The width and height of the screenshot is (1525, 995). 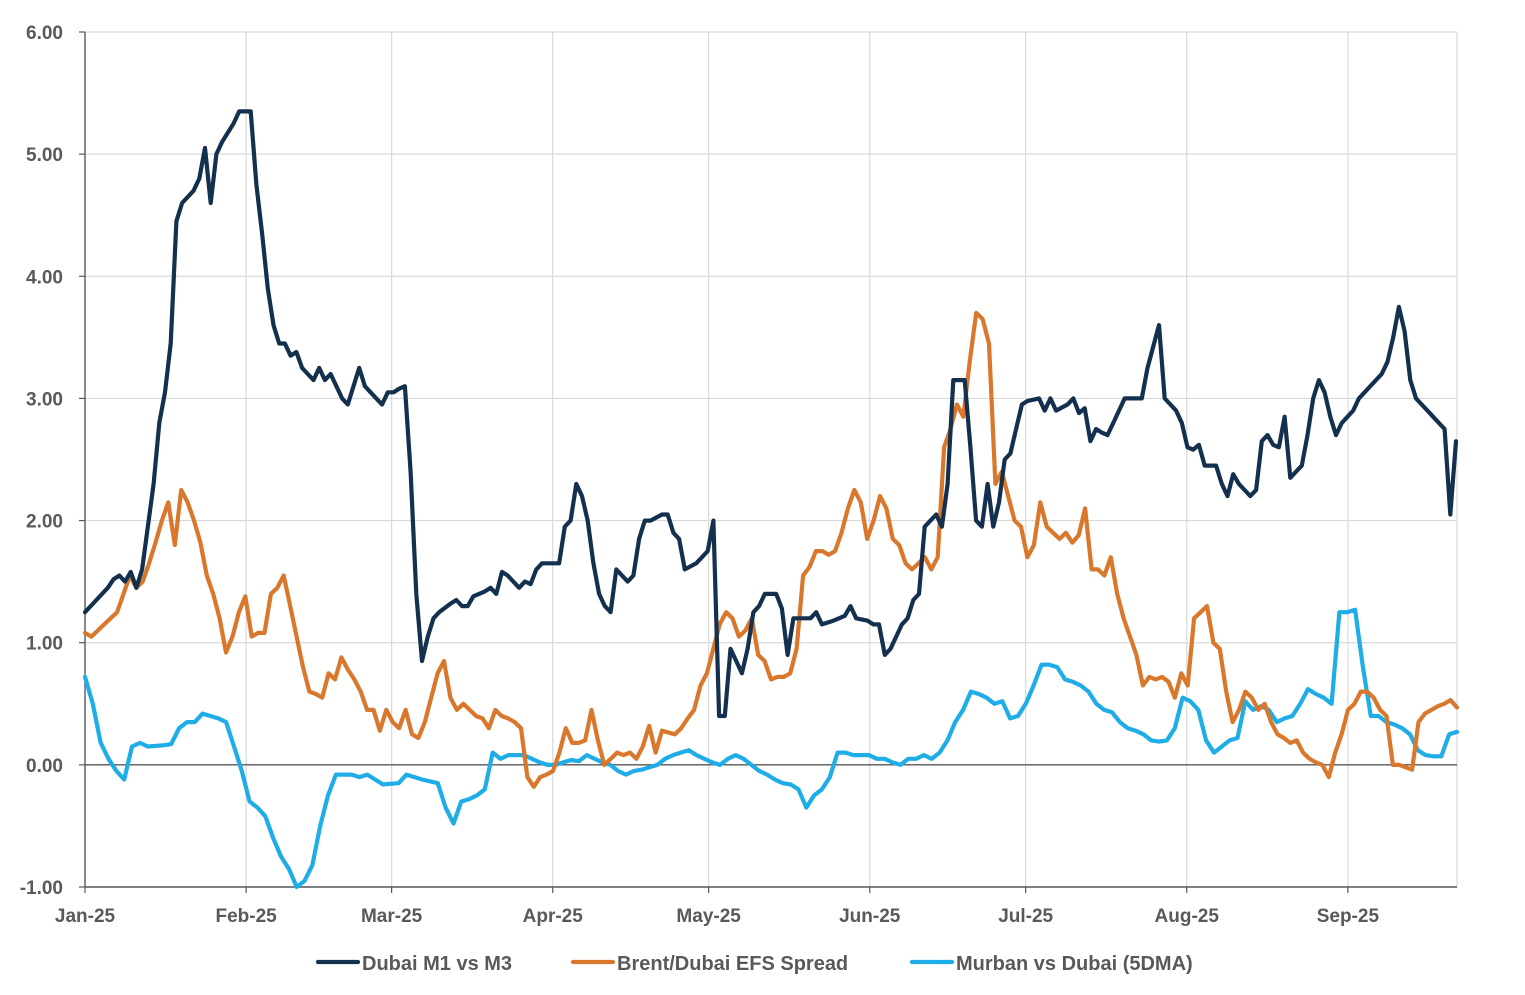 I want to click on legend-item: Brent/Dubai EFS Spread, so click(x=709, y=964).